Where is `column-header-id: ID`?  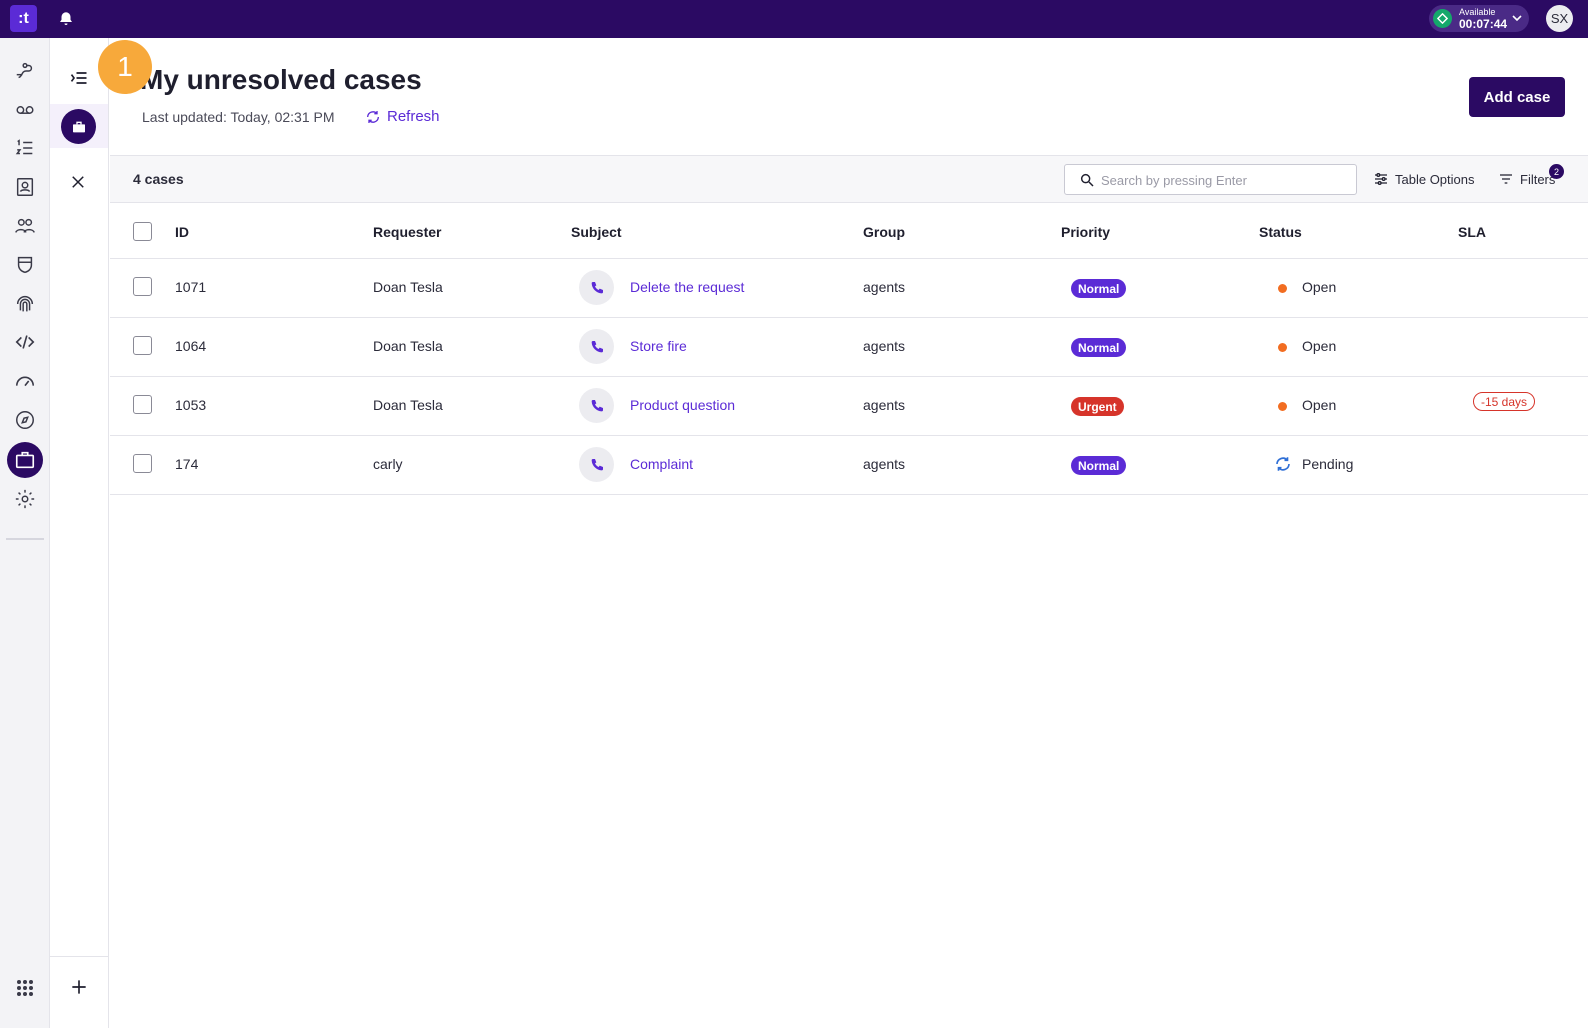
column-header-id: ID is located at coordinates (182, 232).